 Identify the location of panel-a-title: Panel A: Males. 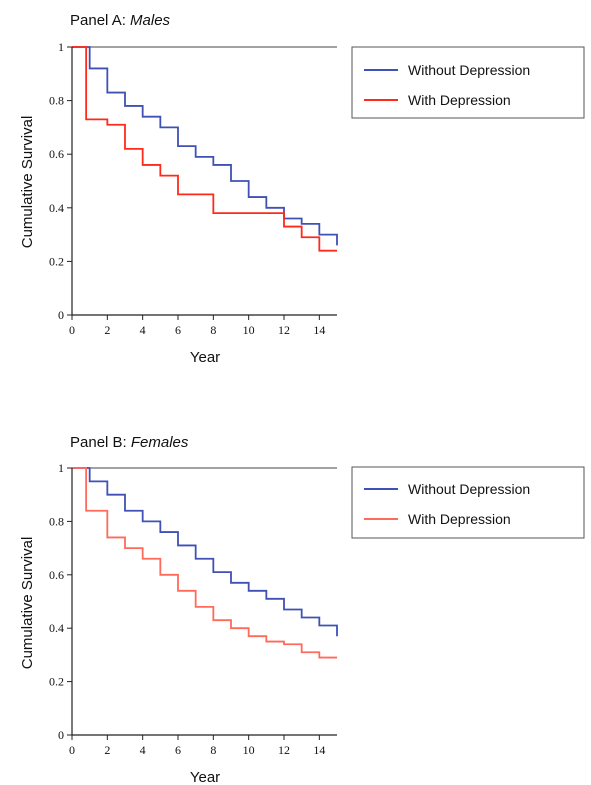
(120, 20).